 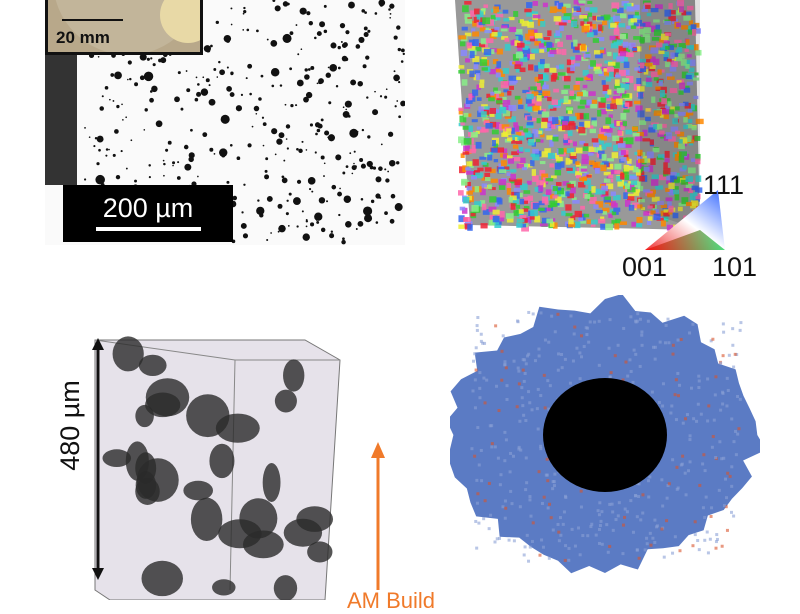 I want to click on scale-bar-200um: 200 µm, so click(x=148, y=213).